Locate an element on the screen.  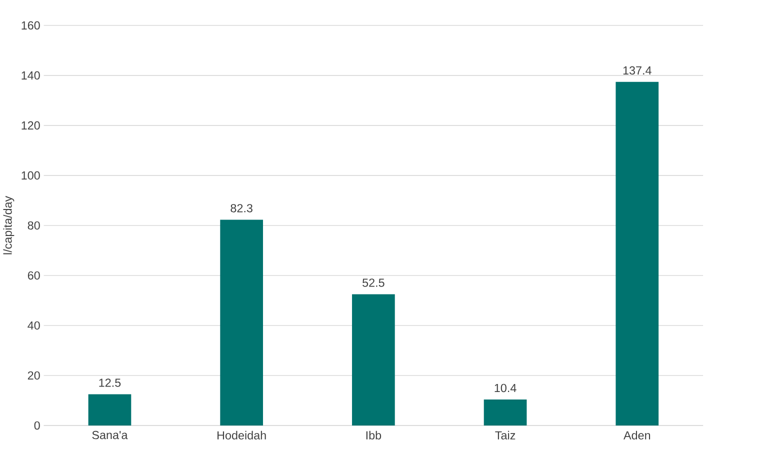
x-tick-label: Aden is located at coordinates (637, 435).